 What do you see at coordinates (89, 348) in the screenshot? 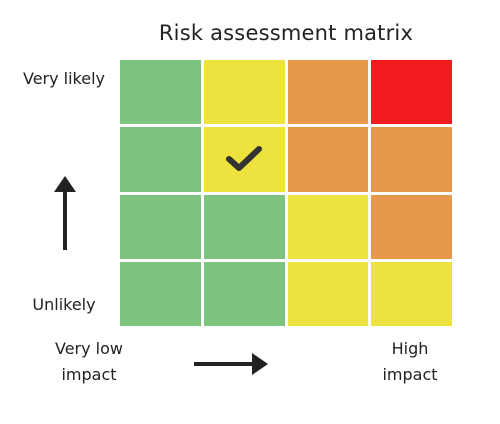
I see `x-axis-left-label-line1: Very low` at bounding box center [89, 348].